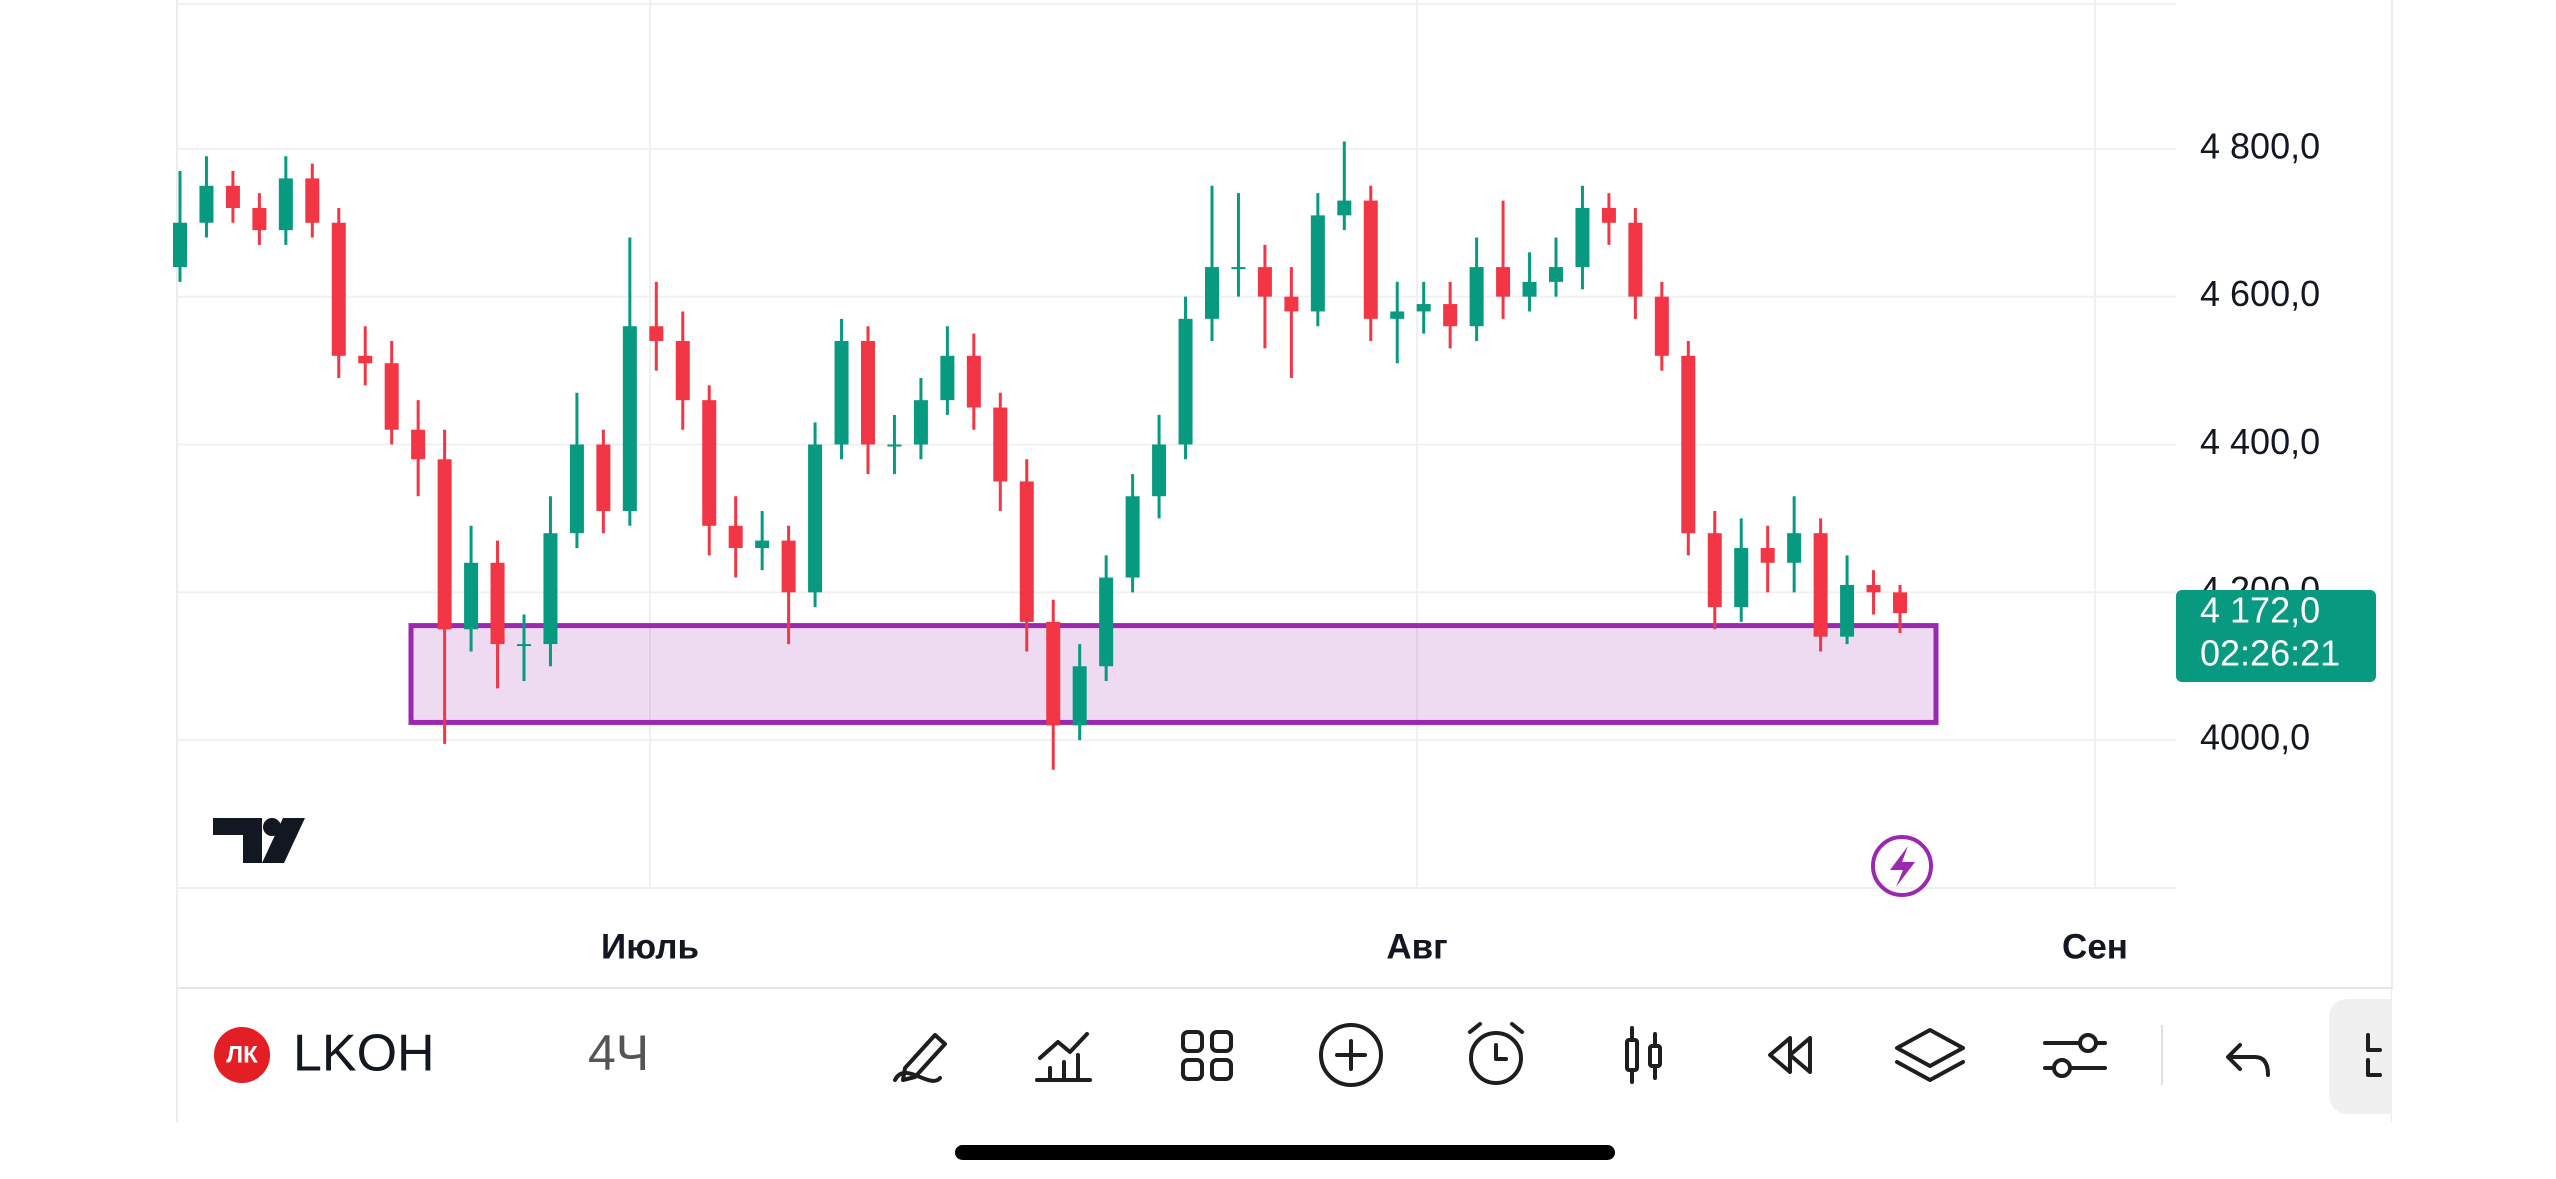  What do you see at coordinates (1351, 1055) in the screenshot?
I see `add` at bounding box center [1351, 1055].